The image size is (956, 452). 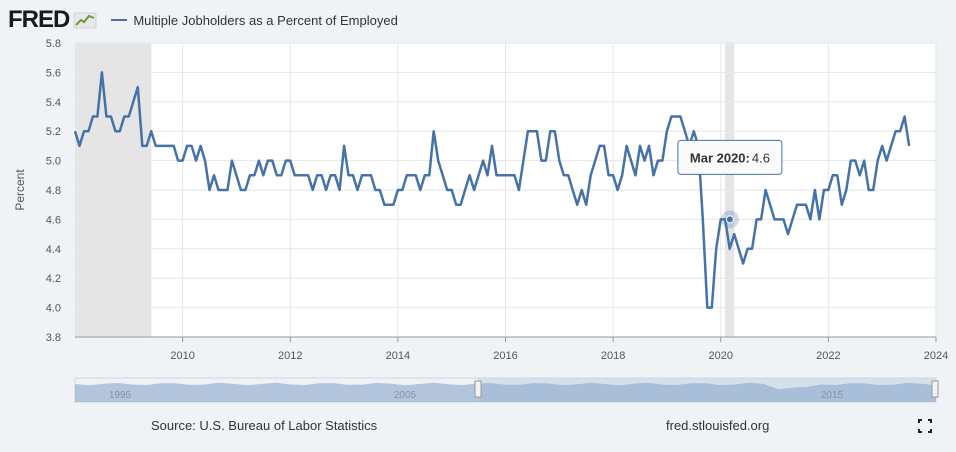 What do you see at coordinates (613, 356) in the screenshot?
I see `x-tick-label: 2018` at bounding box center [613, 356].